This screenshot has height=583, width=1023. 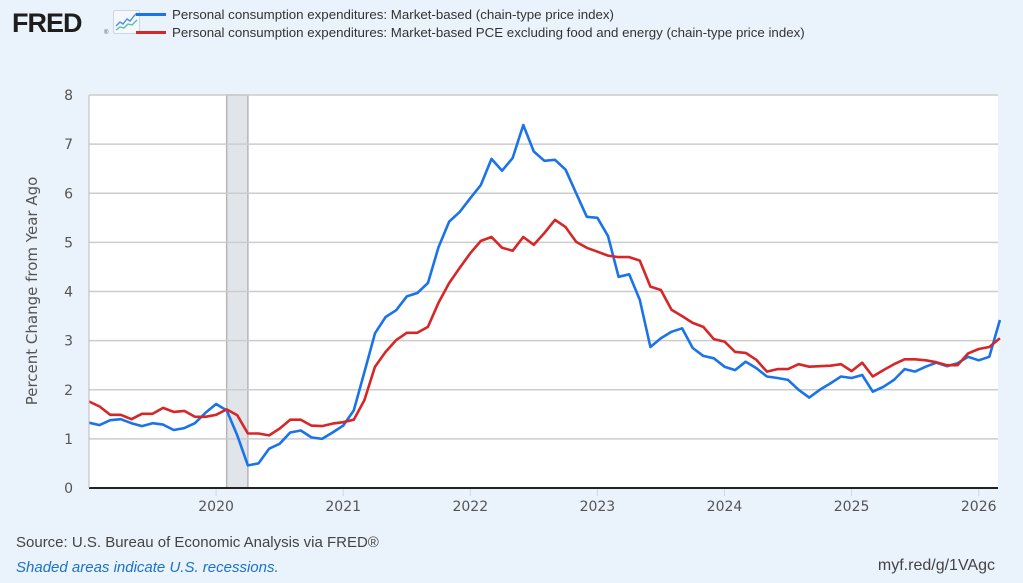 What do you see at coordinates (68, 391) in the screenshot?
I see `y-tick-label: 2` at bounding box center [68, 391].